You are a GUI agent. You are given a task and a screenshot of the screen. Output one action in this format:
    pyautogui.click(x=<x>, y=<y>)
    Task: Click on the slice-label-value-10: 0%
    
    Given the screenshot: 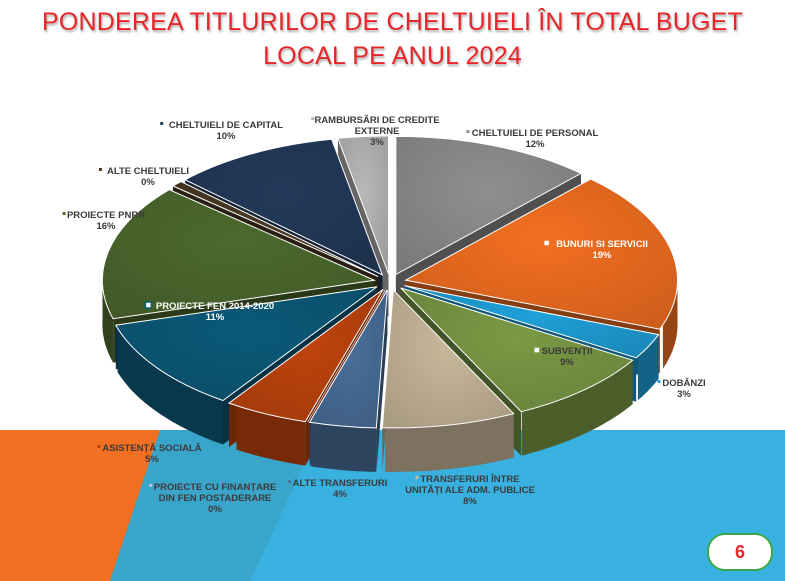 What is the action you would take?
    pyautogui.click(x=148, y=182)
    